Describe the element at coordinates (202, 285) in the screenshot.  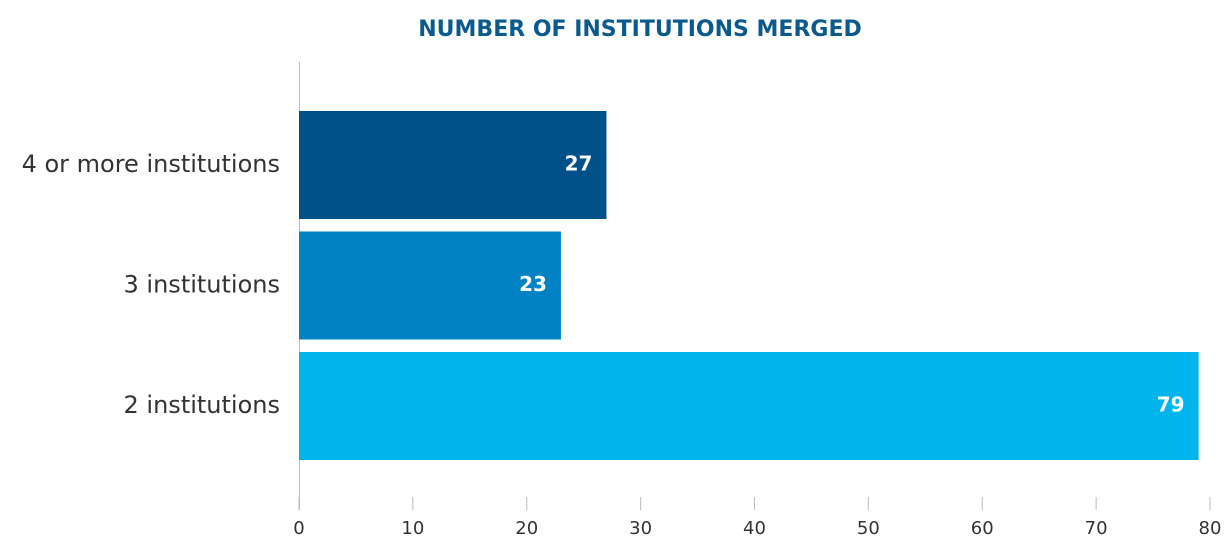
I see `y-tick-label: 3 institutions` at that location.